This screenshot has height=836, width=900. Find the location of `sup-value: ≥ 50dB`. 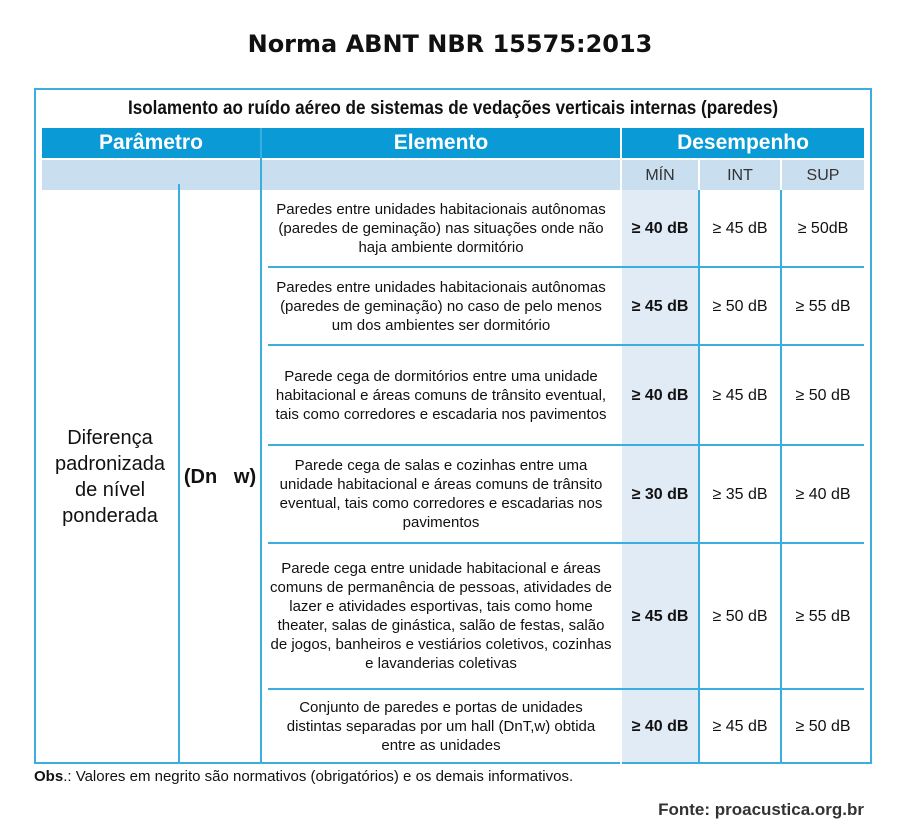

sup-value: ≥ 50dB is located at coordinates (823, 228).